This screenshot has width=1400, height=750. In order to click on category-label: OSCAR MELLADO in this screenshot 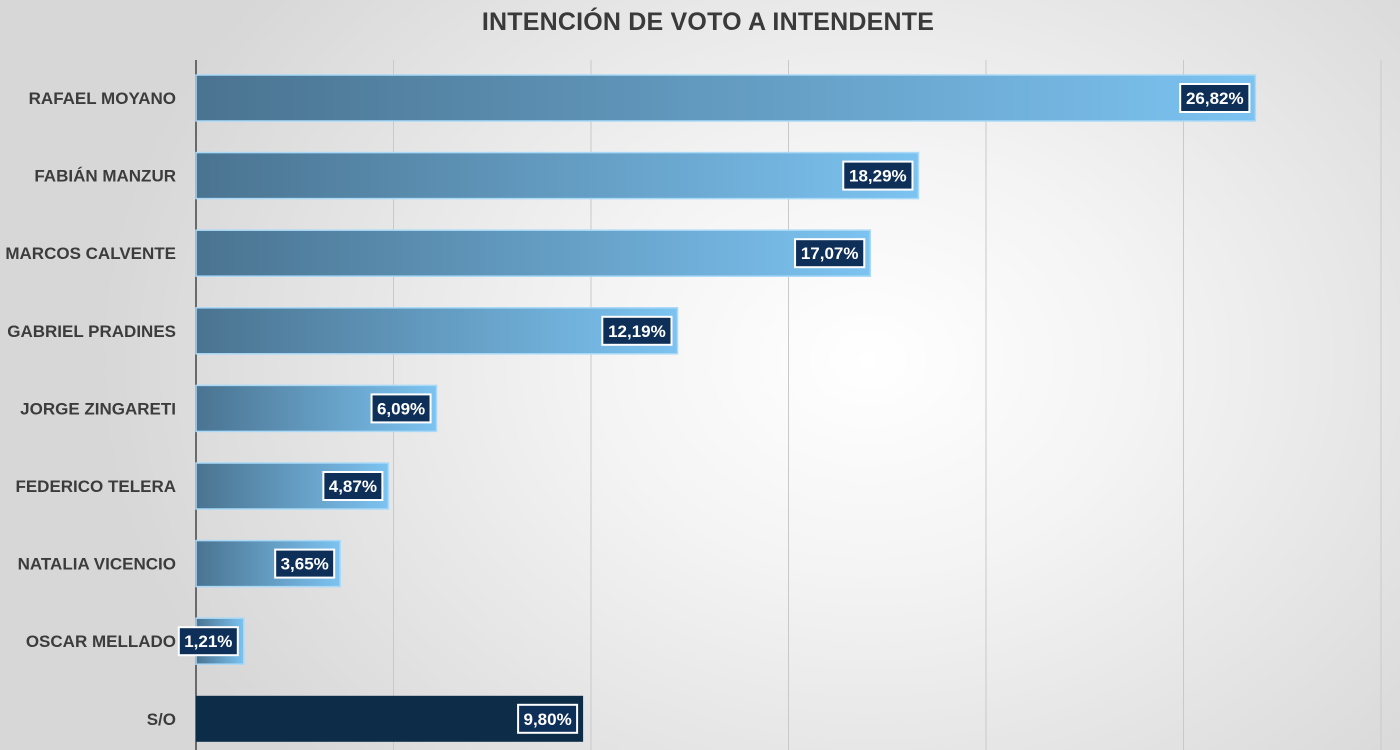, I will do `click(101, 641)`.